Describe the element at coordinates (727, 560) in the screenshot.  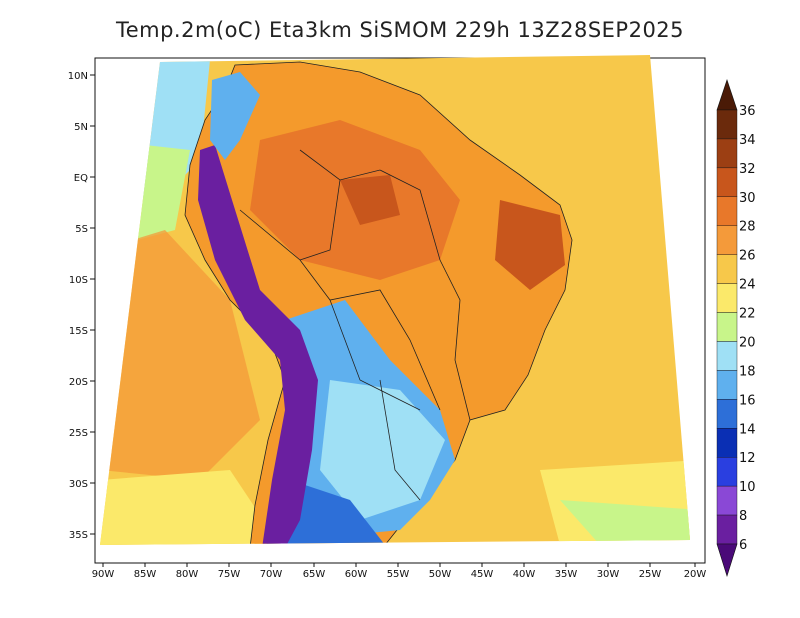
I see `colorbar-bottom-arrow` at that location.